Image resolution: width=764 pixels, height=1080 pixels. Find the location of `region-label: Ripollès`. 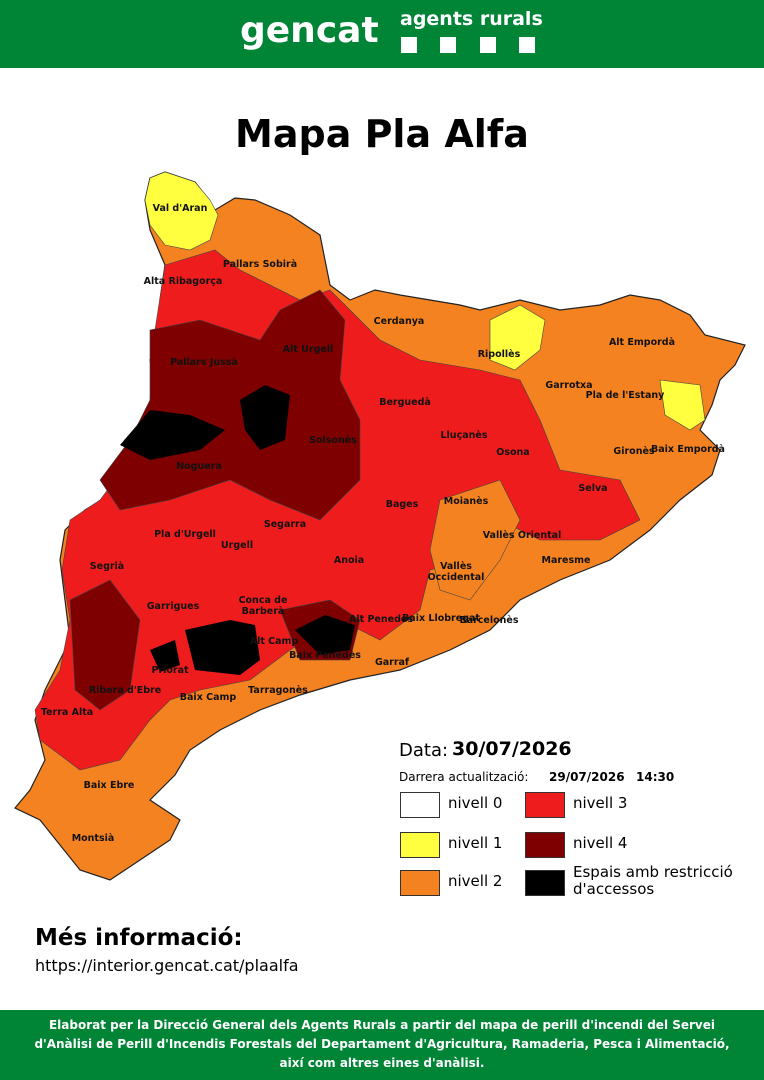

region-label: Ripollès is located at coordinates (499, 354).